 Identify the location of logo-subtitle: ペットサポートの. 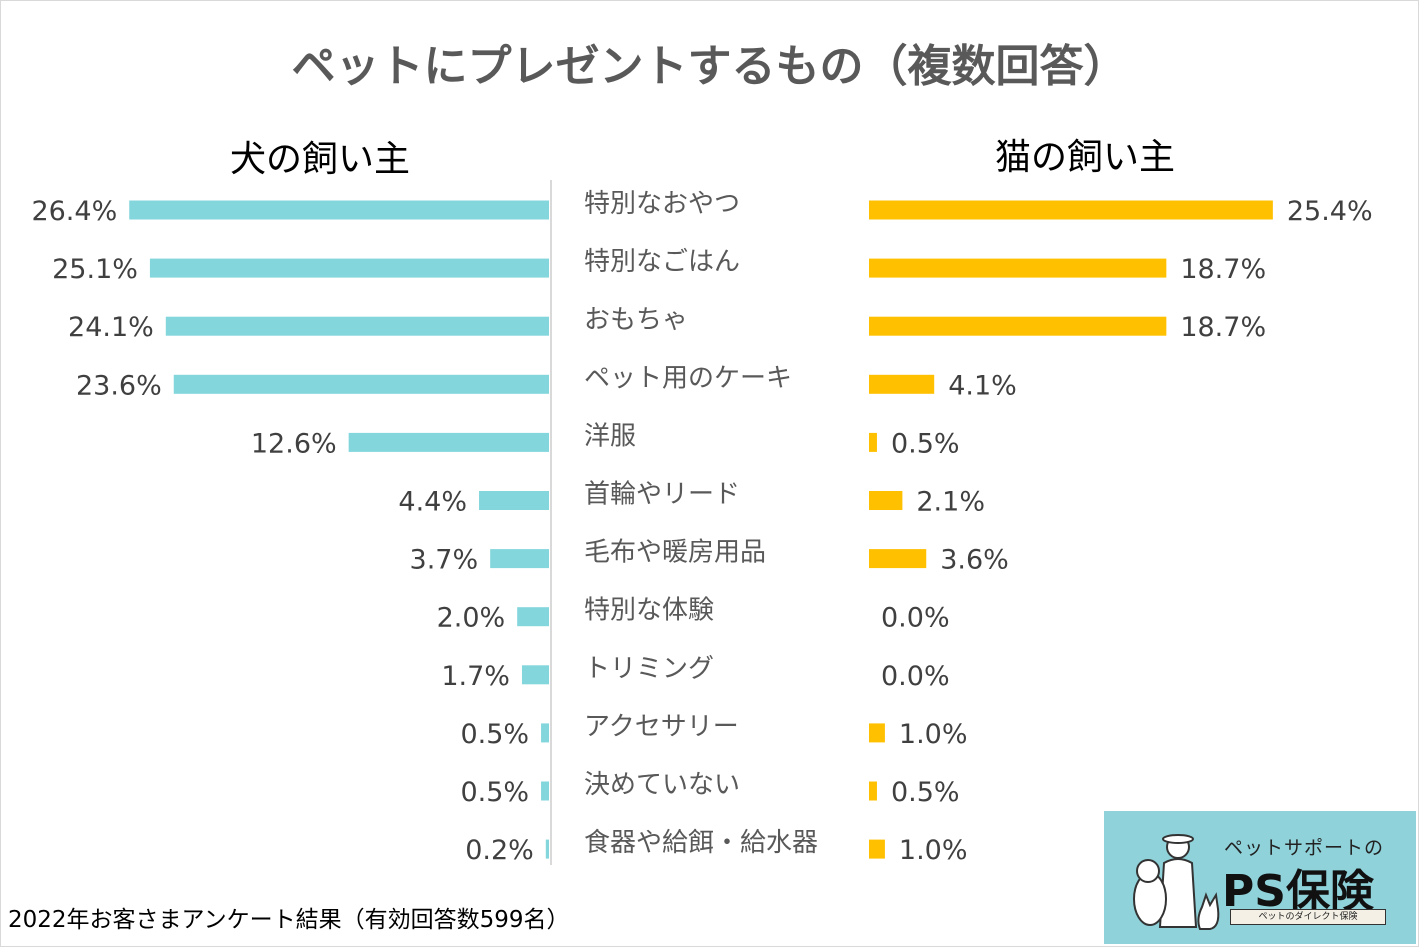
(1304, 848).